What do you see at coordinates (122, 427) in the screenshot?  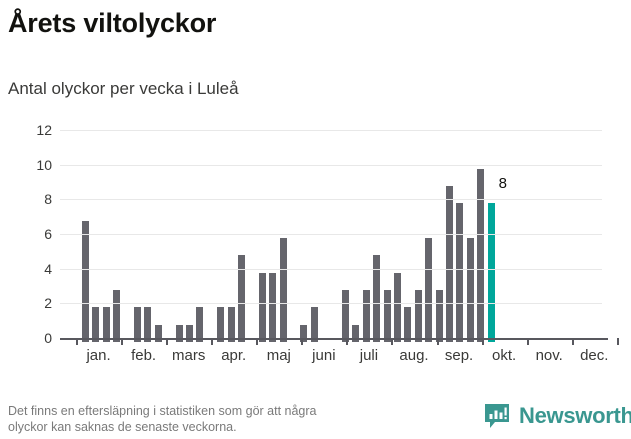 I see `footnote-line-2: olyckor kan saknas de senaste veckorna.` at bounding box center [122, 427].